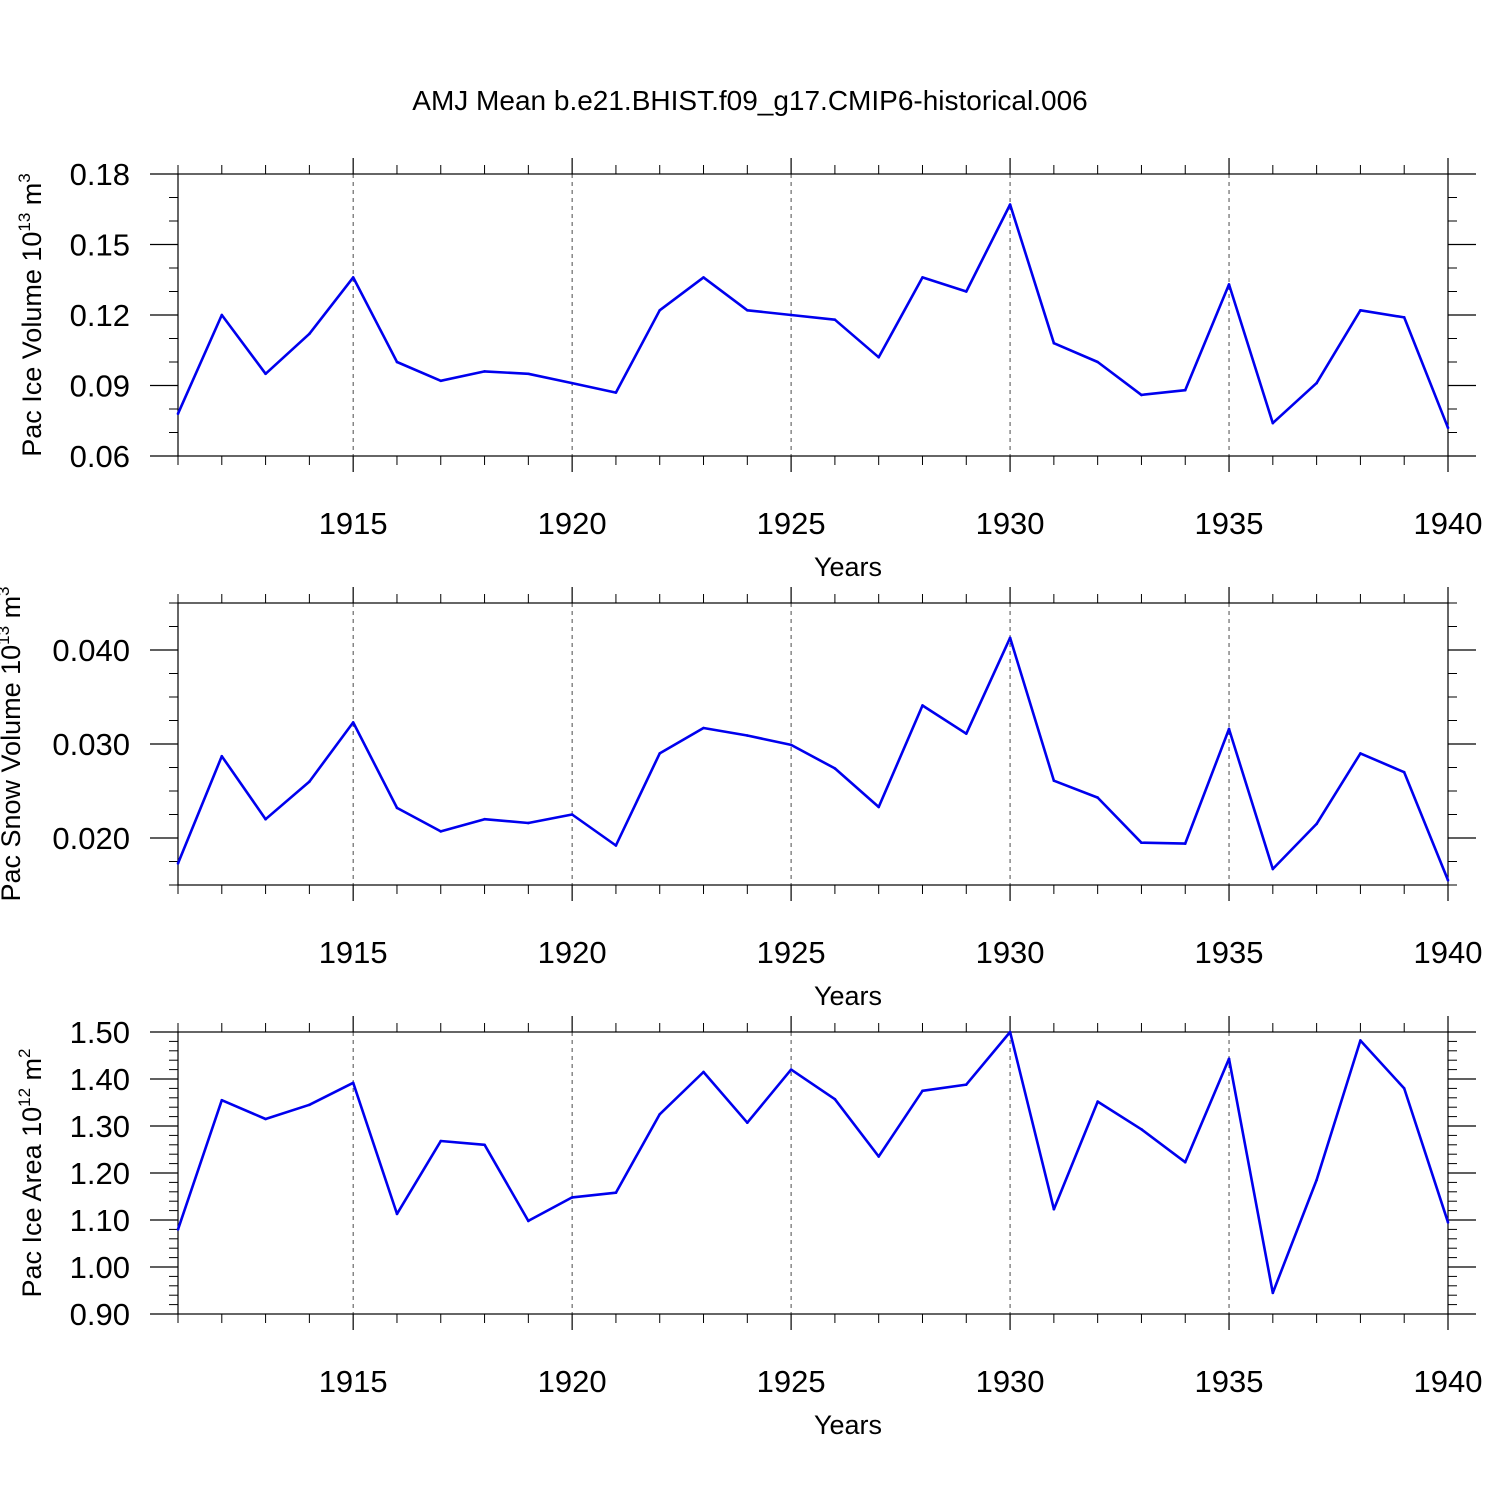 This screenshot has height=1500, width=1500. Describe the element at coordinates (703, 728) in the screenshot. I see `chart-1-data-point-1923` at that location.